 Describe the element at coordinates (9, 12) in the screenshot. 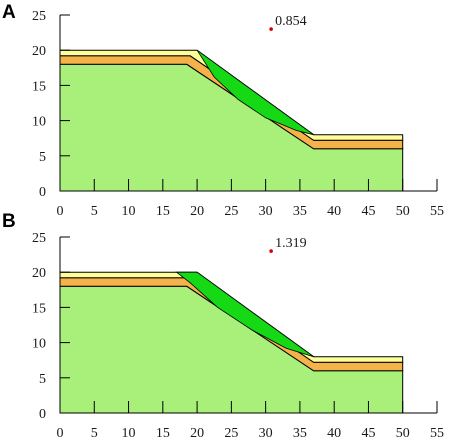

I see `panel-label: A` at that location.